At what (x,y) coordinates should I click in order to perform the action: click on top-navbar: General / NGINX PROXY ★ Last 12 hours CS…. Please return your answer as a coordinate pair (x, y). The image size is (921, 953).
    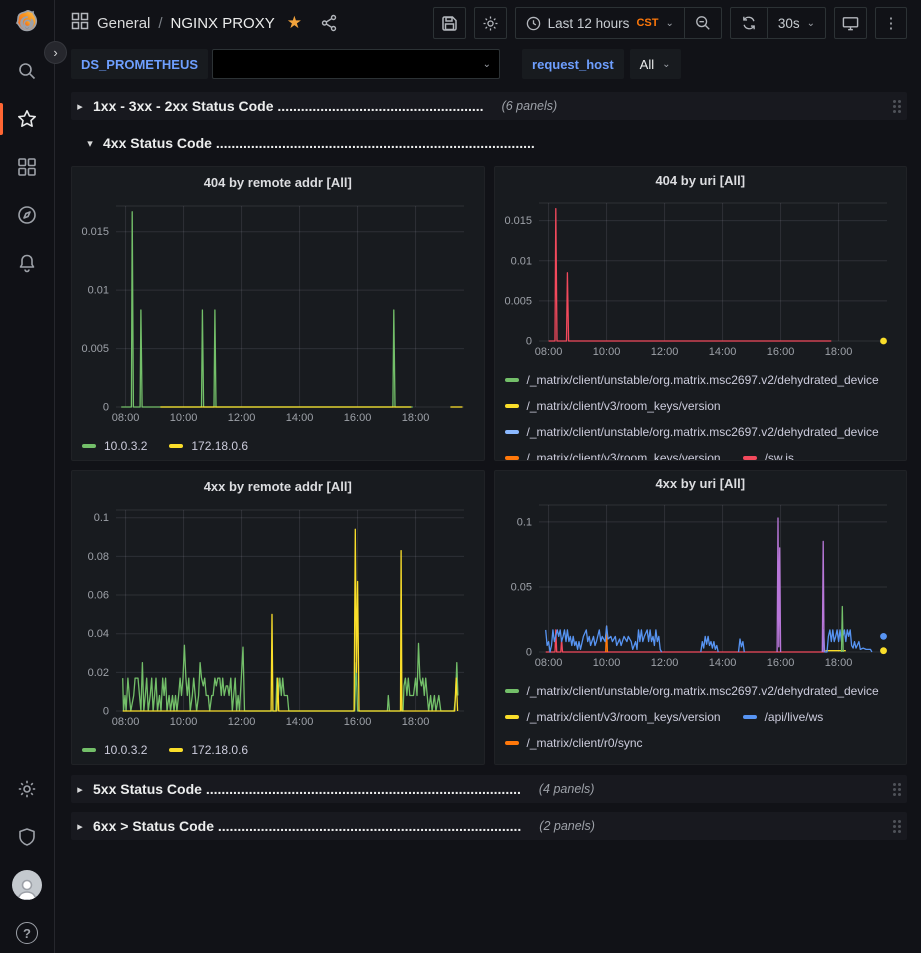
    Looking at the image, I should click on (488, 23).